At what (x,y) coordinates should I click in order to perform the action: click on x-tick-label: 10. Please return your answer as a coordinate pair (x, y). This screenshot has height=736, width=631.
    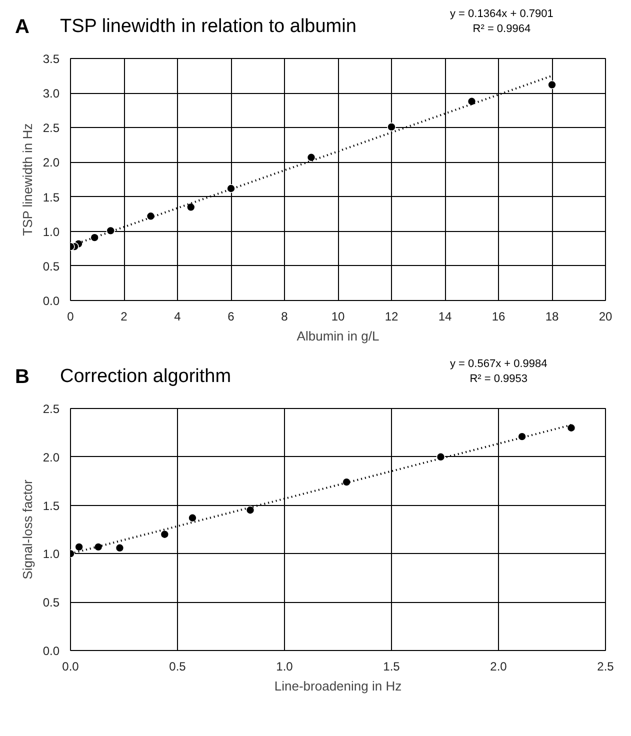
    Looking at the image, I should click on (338, 317).